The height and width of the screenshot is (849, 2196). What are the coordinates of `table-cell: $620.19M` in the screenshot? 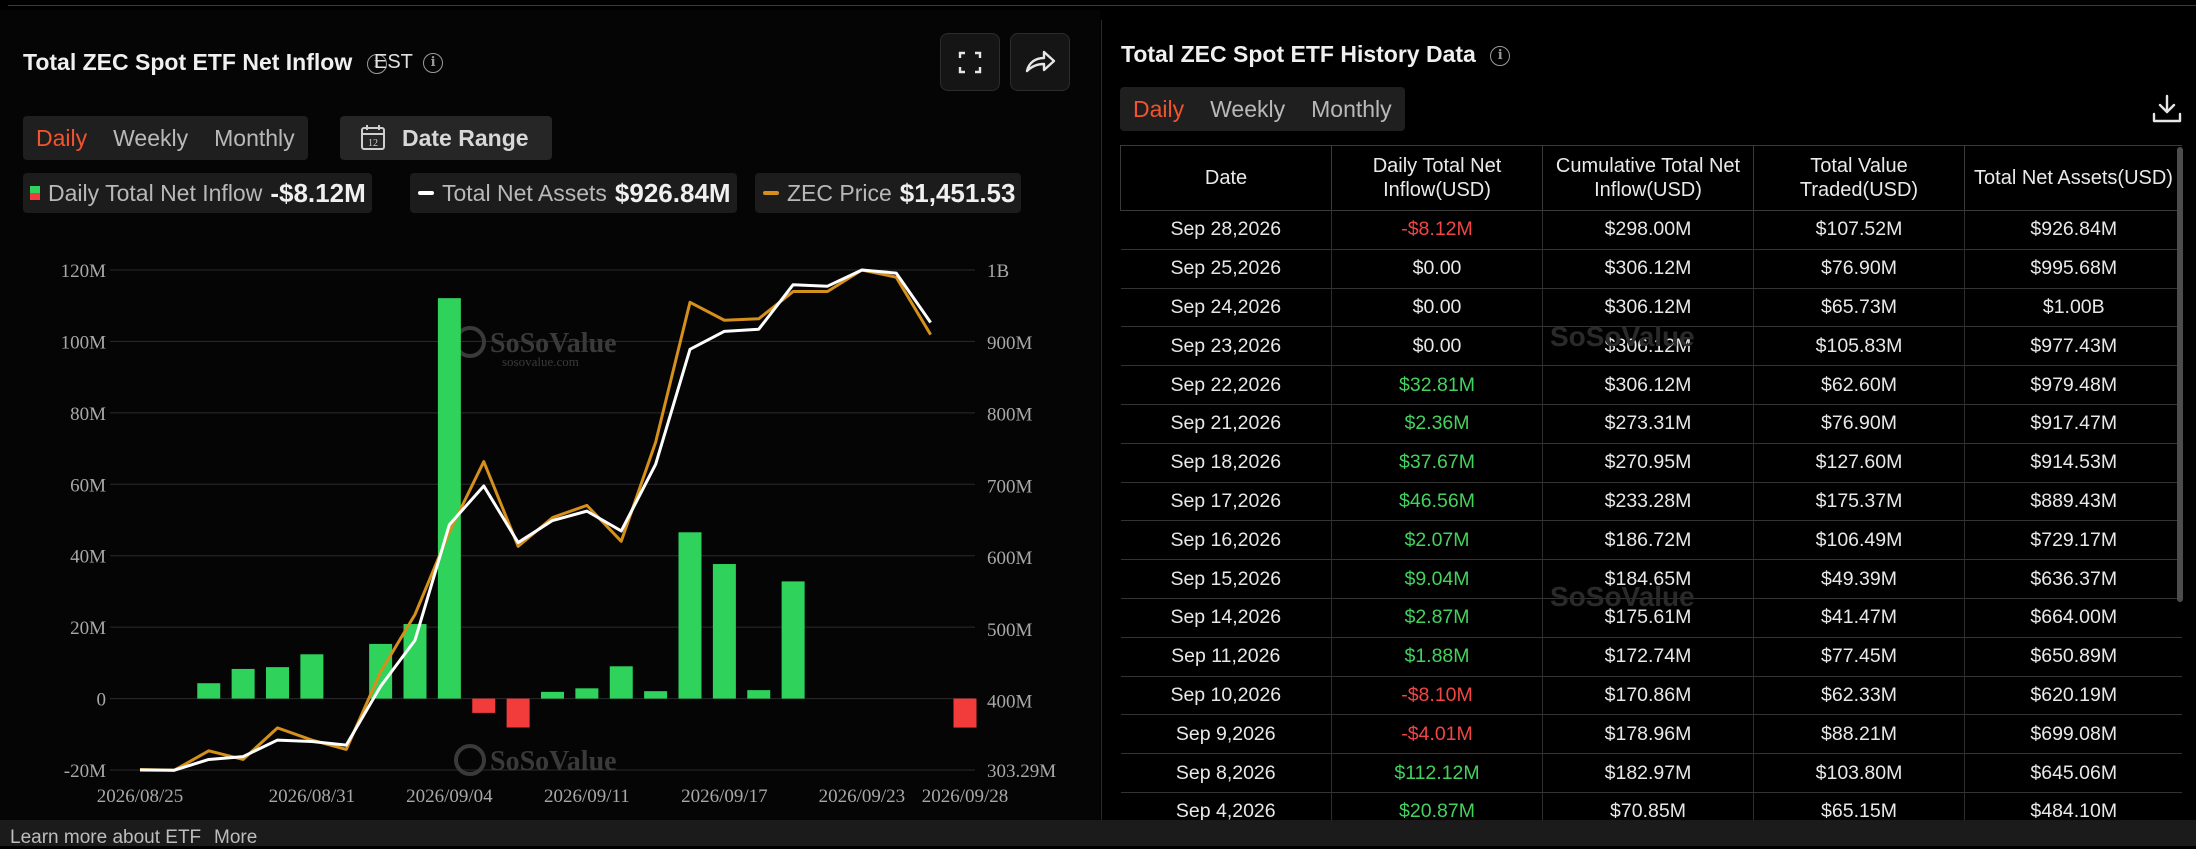 It's located at (2073, 696).